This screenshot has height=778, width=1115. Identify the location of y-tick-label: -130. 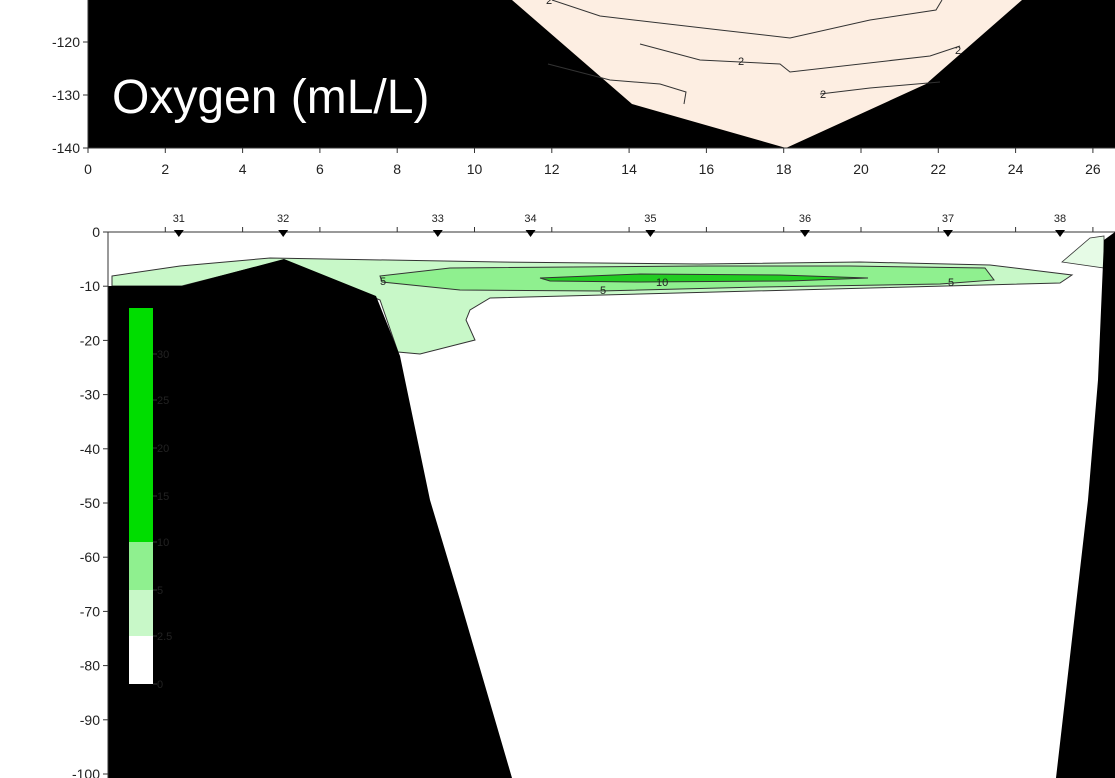
(66, 95).